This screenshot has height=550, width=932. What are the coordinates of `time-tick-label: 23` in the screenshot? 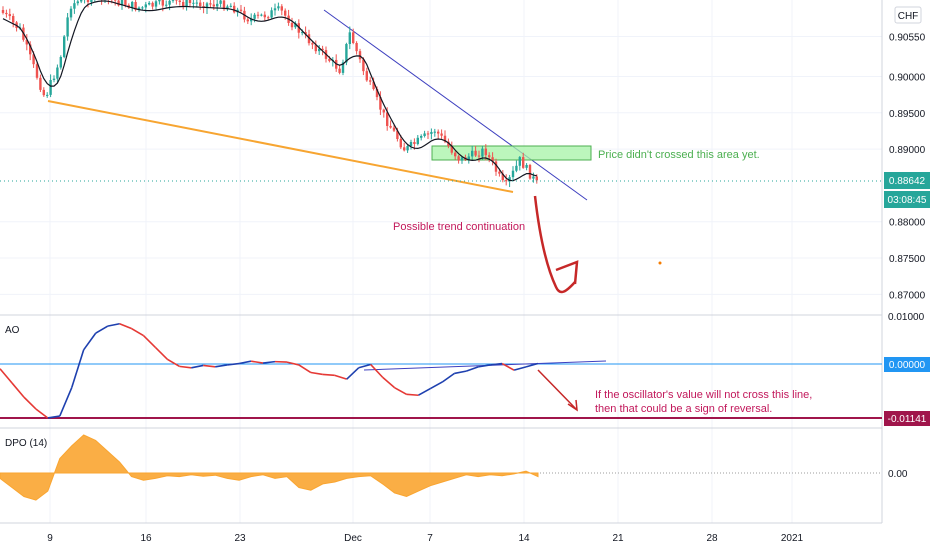 It's located at (240, 538).